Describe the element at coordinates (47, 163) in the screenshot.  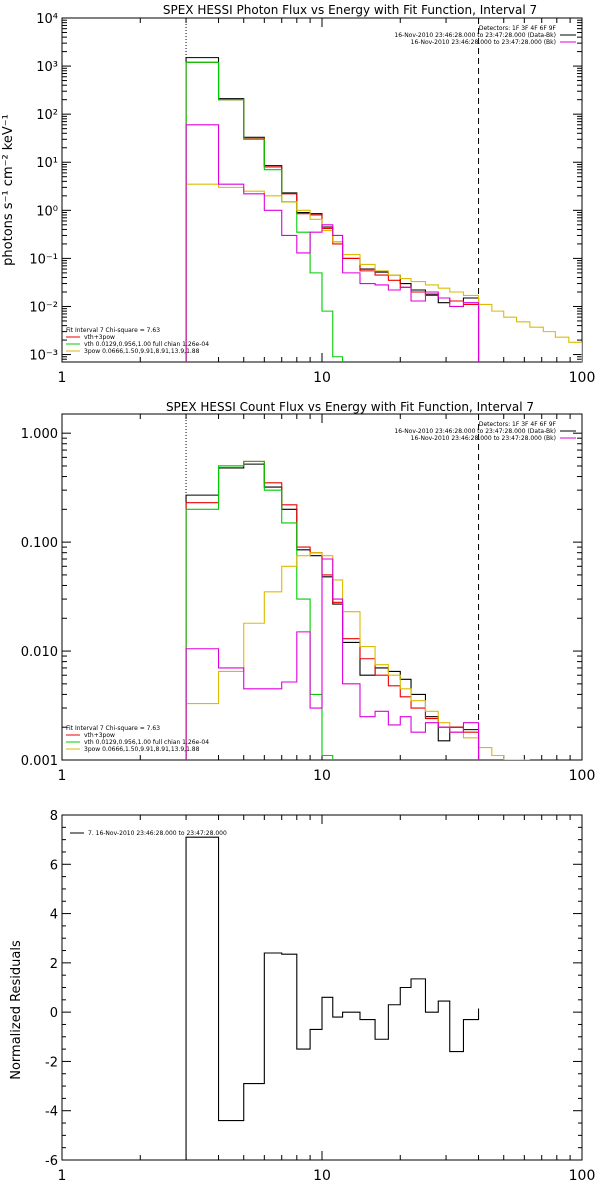
I see `y-tick-label: 10¹` at that location.